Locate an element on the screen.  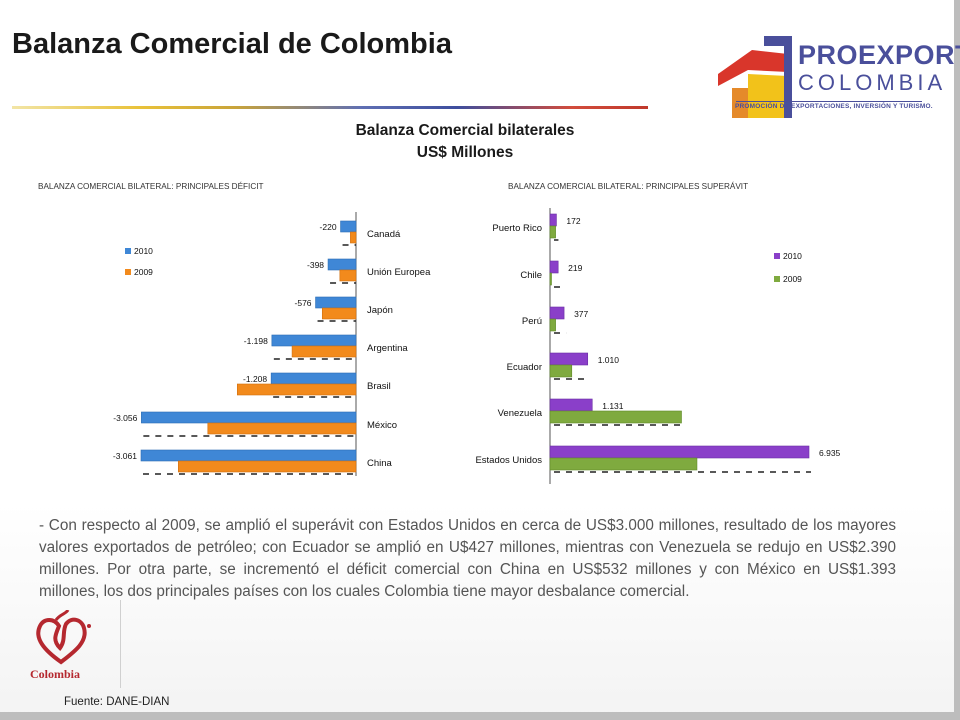
surplus-legend-label-2009: 2009 is located at coordinates (792, 279).